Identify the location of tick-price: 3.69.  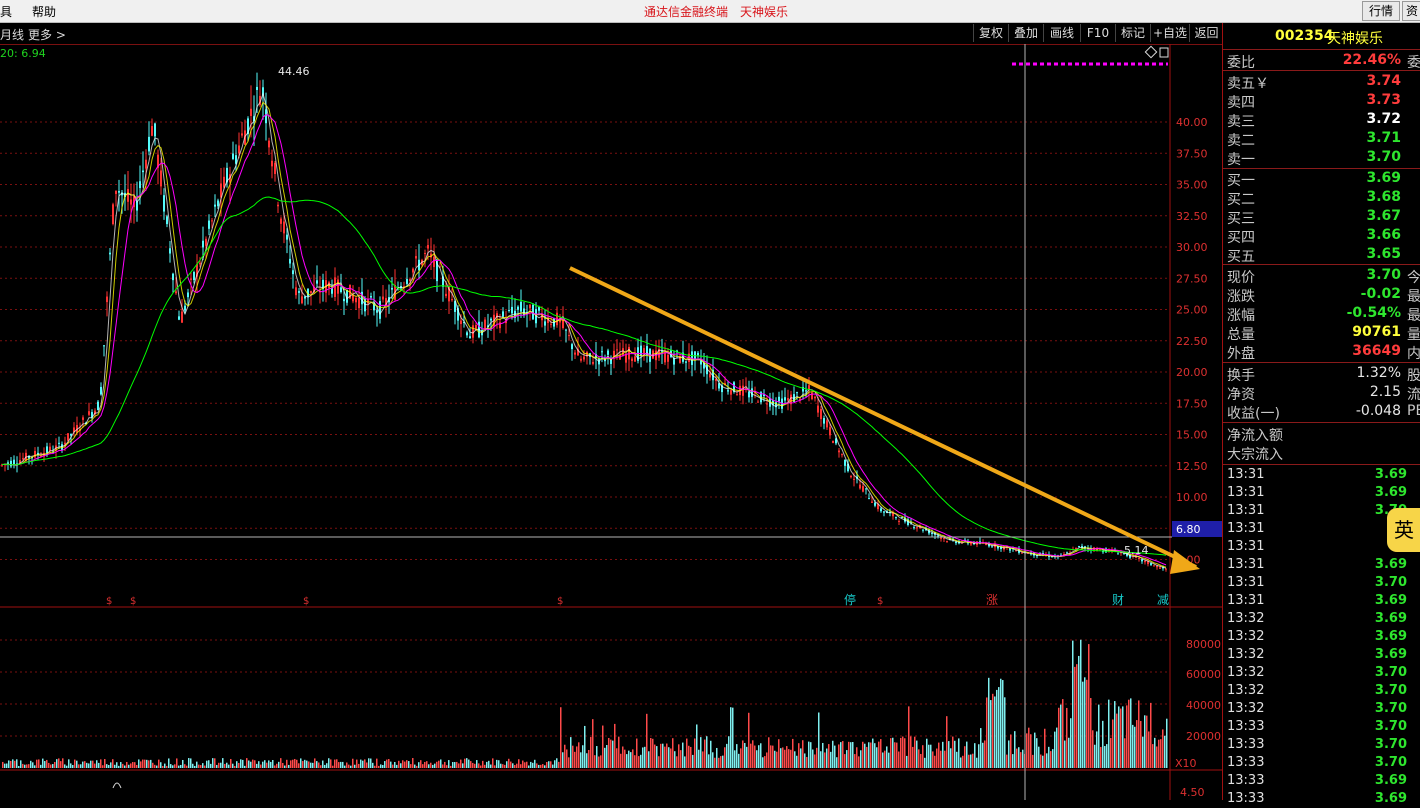
(1390, 798).